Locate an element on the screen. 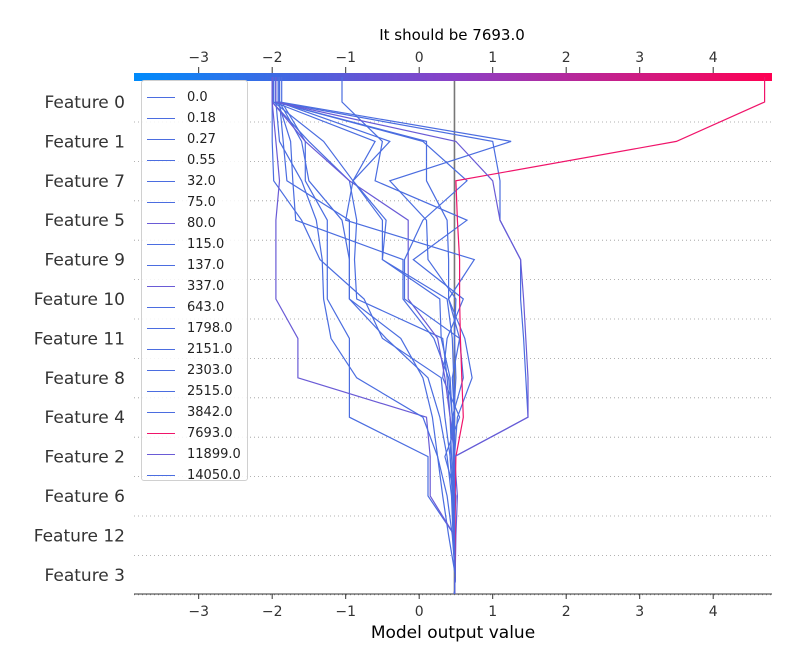 The image size is (800, 670). x-tick-label-top: 2 is located at coordinates (566, 58).